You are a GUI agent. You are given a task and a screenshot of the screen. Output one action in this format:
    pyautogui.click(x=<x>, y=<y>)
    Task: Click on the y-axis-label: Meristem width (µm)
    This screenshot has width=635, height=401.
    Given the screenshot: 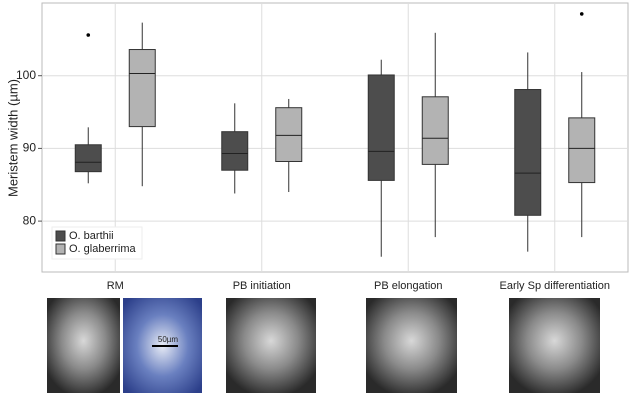 What is the action you would take?
    pyautogui.click(x=12, y=138)
    